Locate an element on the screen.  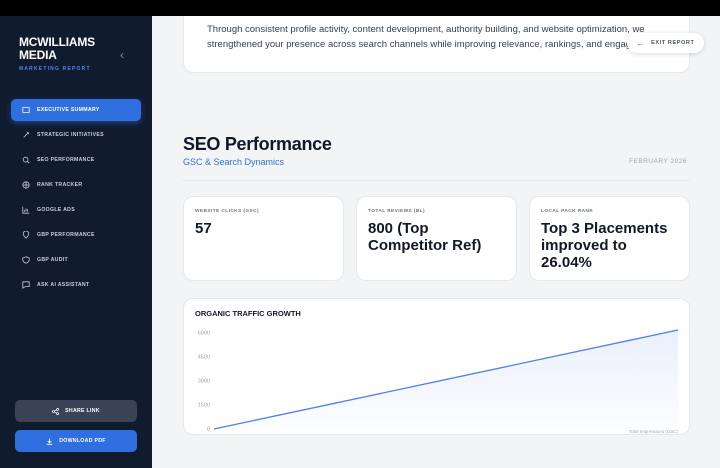
nav-item: RANK TRACKER is located at coordinates (76, 185).